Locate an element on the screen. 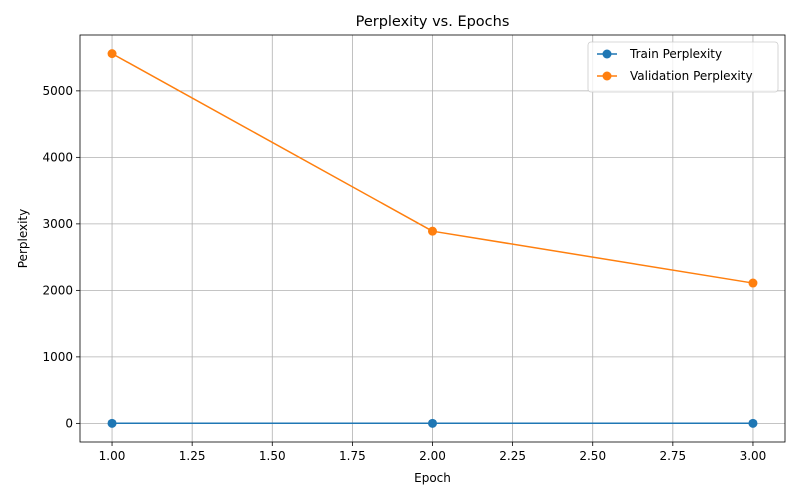 The width and height of the screenshot is (800, 504). x-tick-label: 2.50 is located at coordinates (592, 456).